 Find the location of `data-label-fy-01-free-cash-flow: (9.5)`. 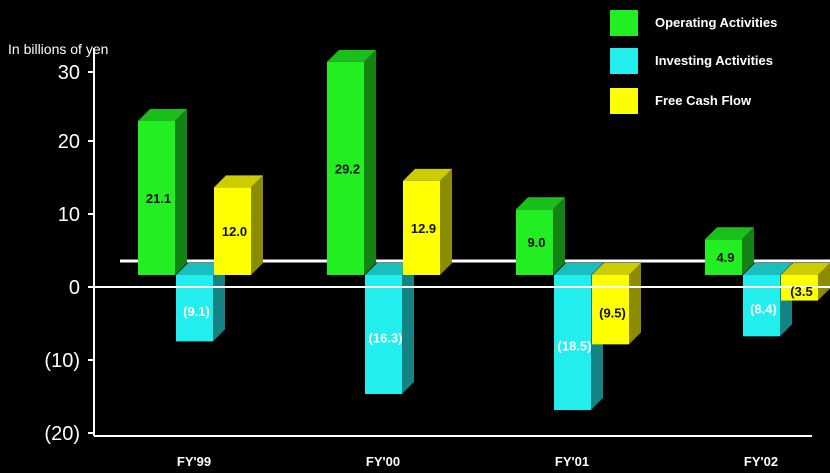

data-label-fy-01-free-cash-flow: (9.5) is located at coordinates (612, 313).